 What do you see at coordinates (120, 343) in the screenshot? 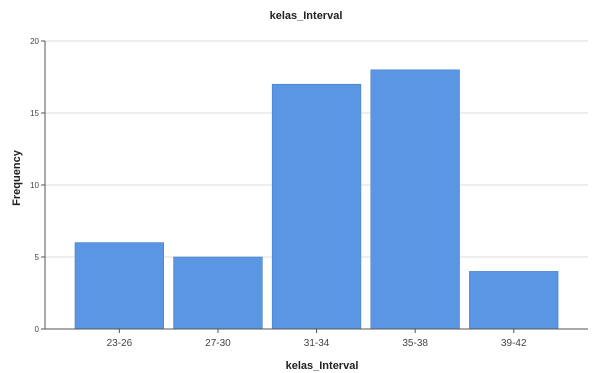
I see `x-tick-label: 23-26` at bounding box center [120, 343].